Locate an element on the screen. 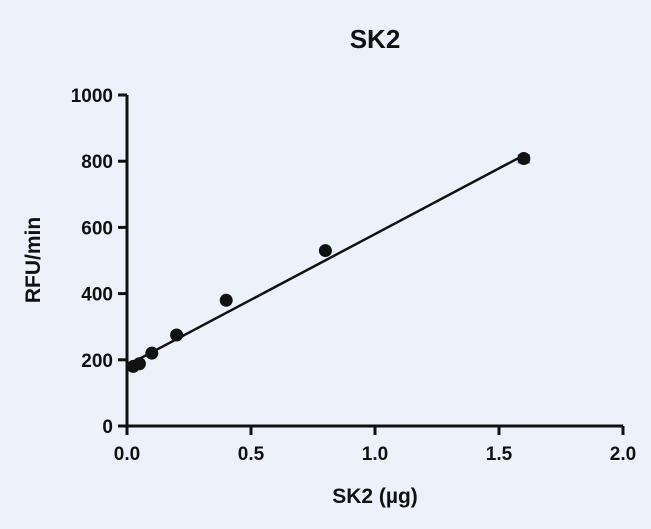 This screenshot has width=651, height=529. x-tick-label: 0.5 is located at coordinates (251, 454).